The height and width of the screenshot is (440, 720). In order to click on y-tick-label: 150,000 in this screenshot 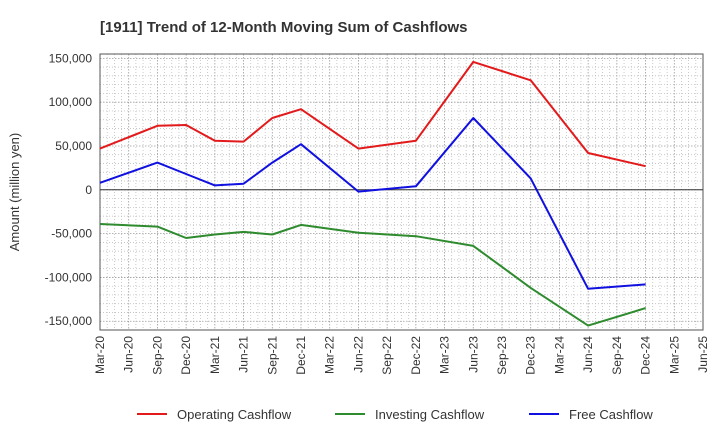, I will do `click(71, 58)`.